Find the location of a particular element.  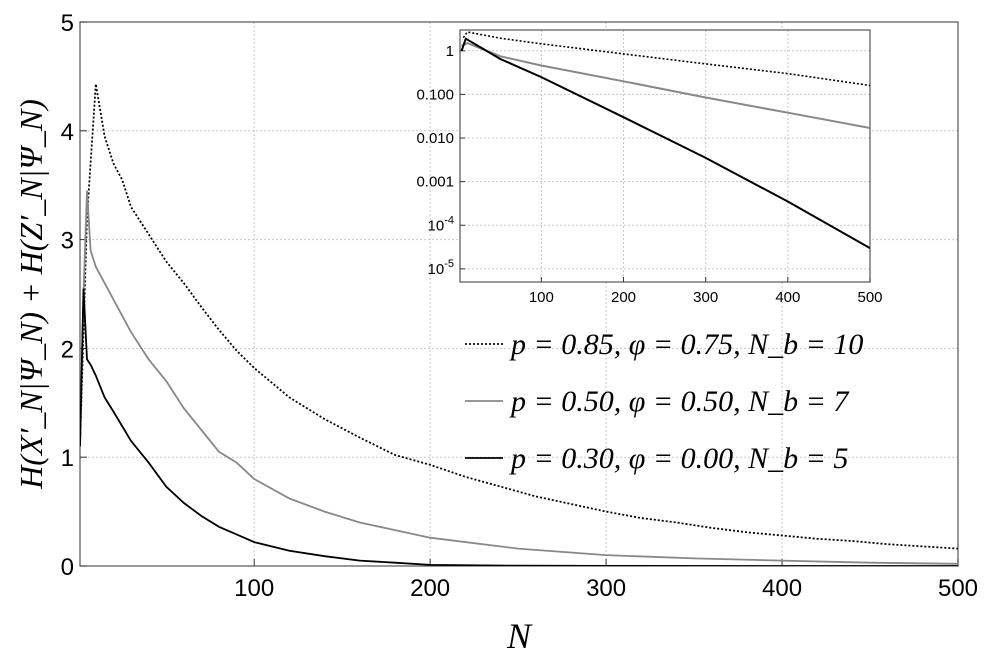

y-tick-label: 3 is located at coordinates (67, 241).